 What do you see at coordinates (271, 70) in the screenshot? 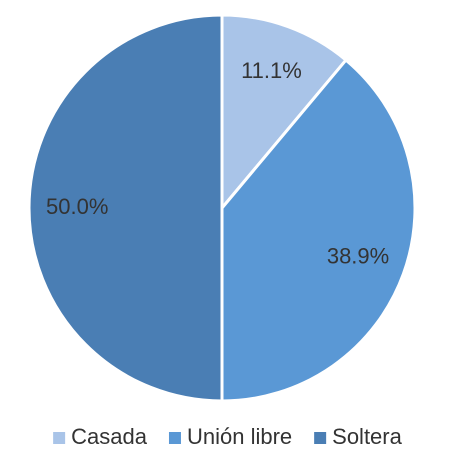
I see `data-label: 11.1%` at bounding box center [271, 70].